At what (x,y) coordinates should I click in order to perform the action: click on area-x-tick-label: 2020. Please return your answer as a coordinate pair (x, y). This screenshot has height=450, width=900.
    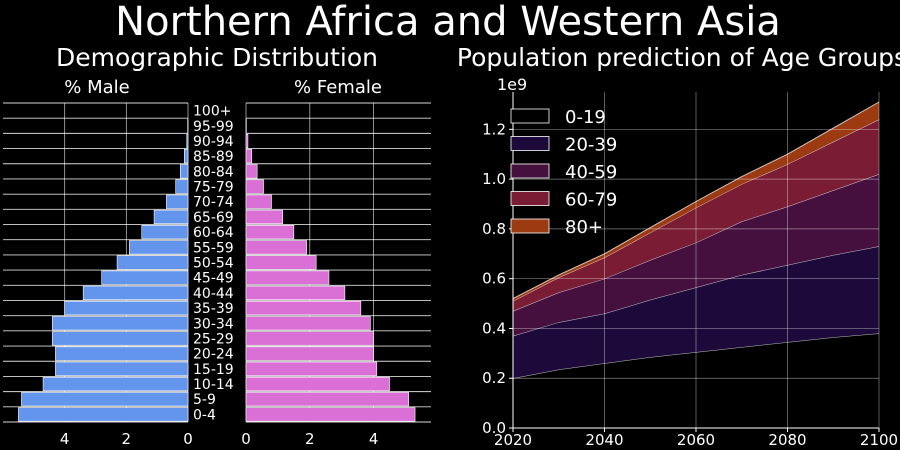
    Looking at the image, I should click on (513, 440).